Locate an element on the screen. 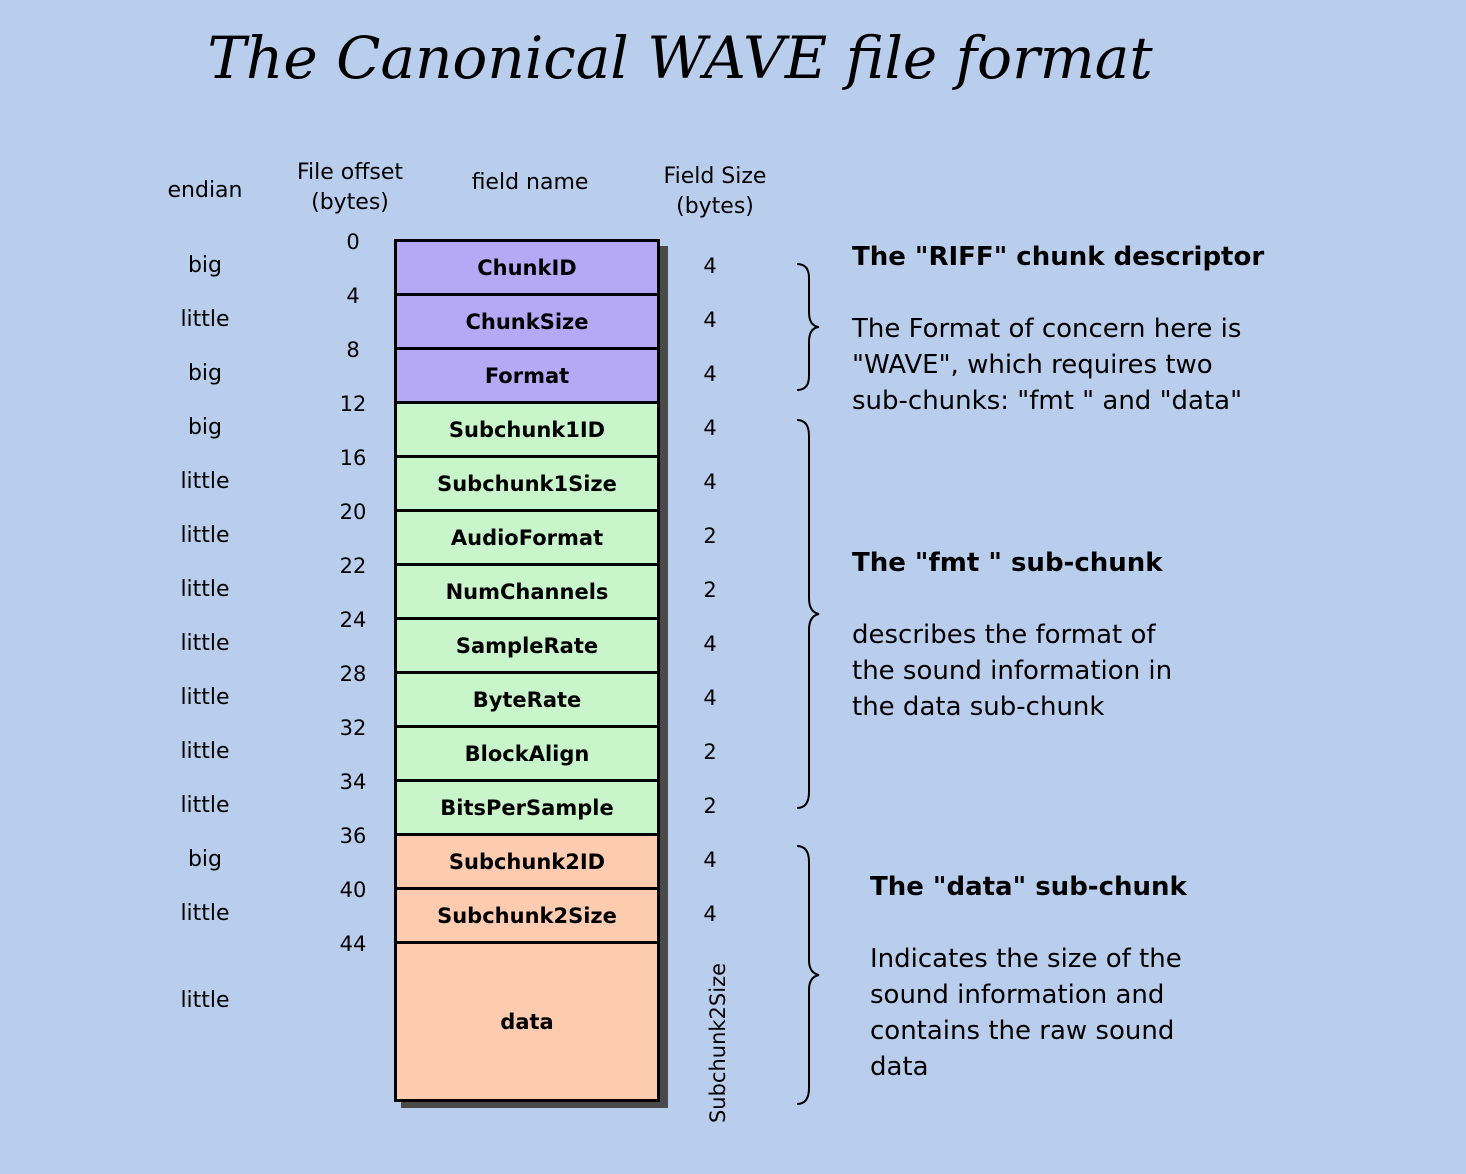  field-data: data is located at coordinates (527, 1020).